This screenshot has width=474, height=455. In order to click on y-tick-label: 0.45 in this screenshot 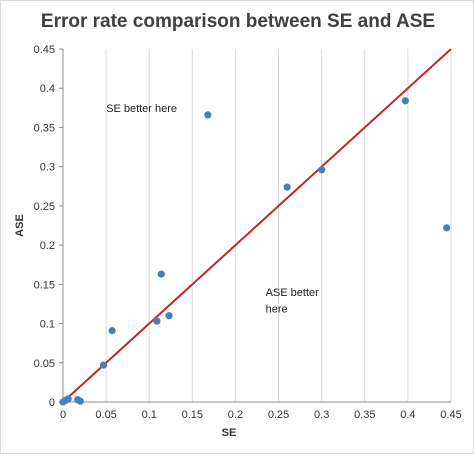, I will do `click(44, 50)`.